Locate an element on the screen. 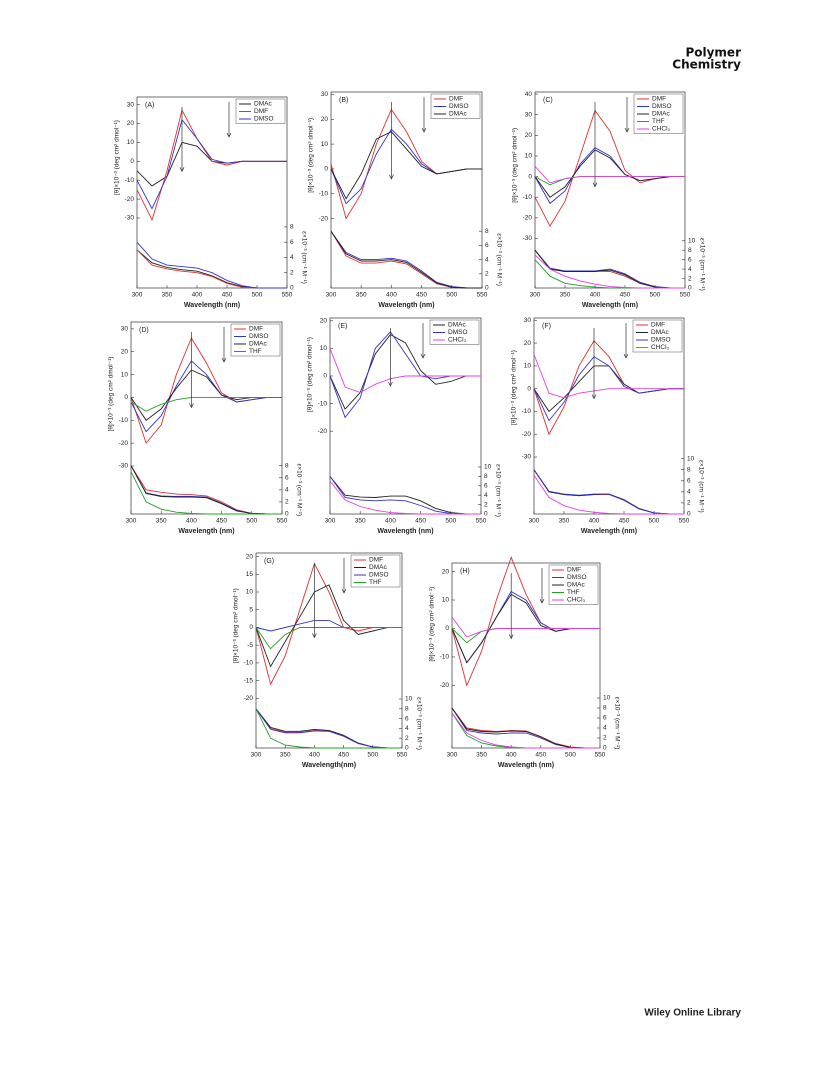  y-tick-label: 30 is located at coordinates (325, 94).